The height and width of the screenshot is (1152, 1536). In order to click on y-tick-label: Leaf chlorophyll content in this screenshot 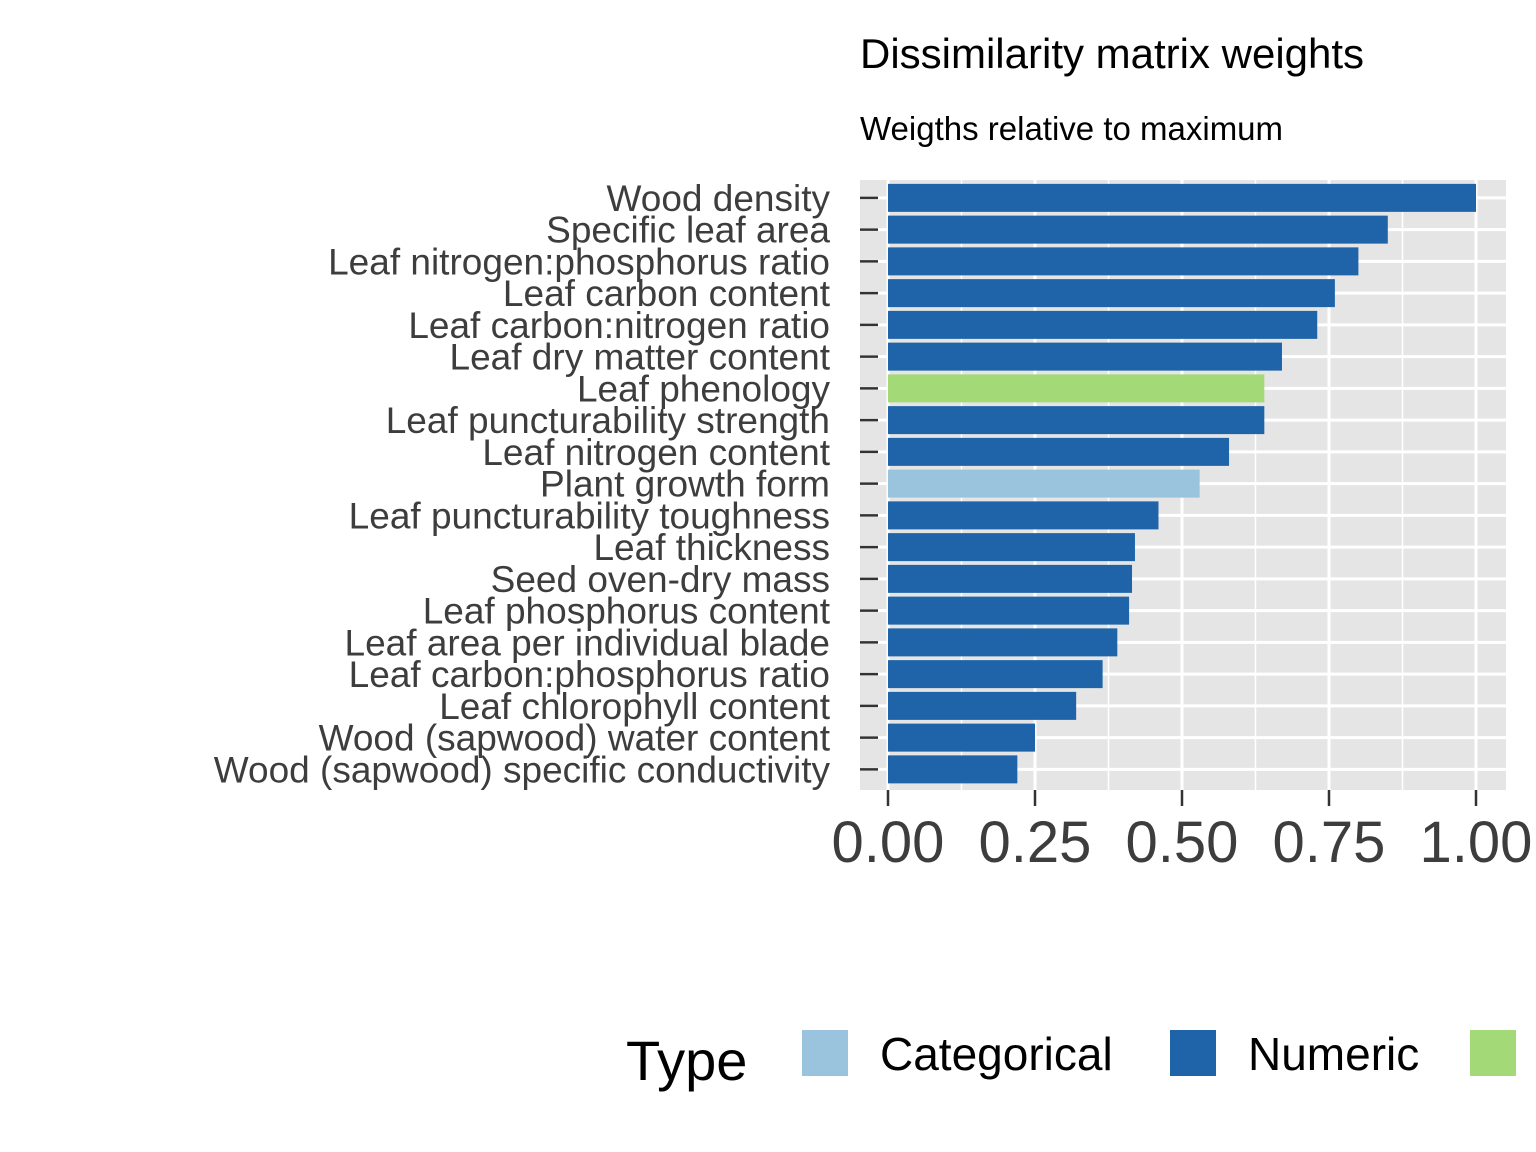, I will do `click(635, 706)`.